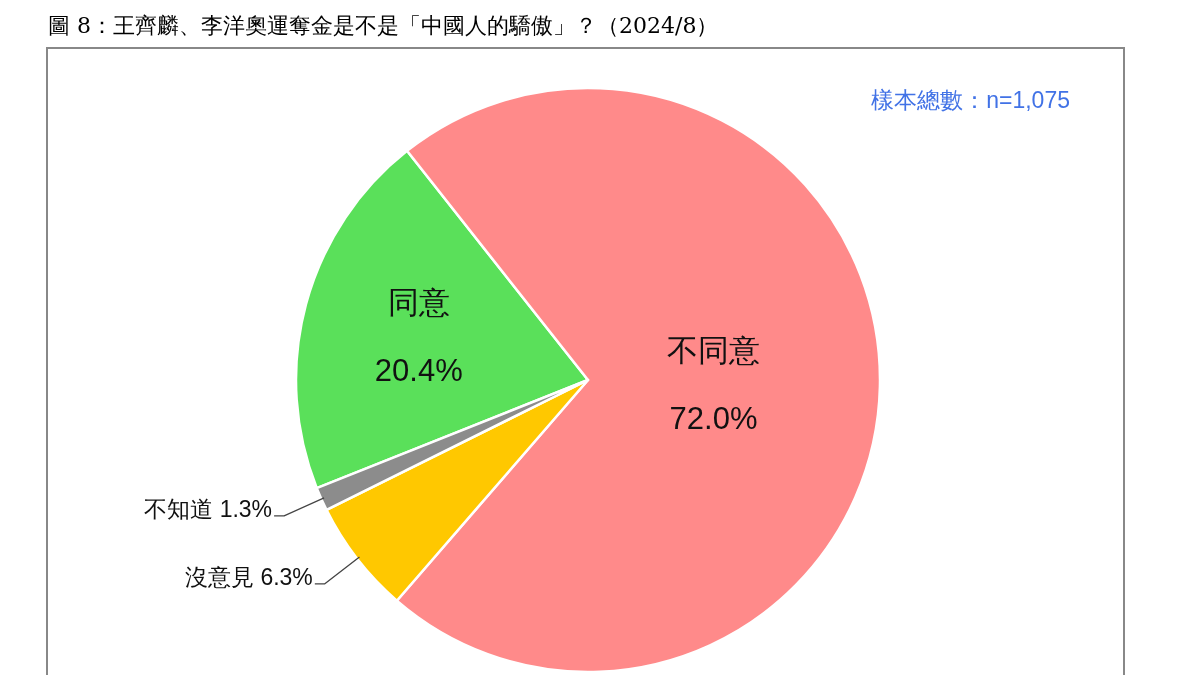  Describe the element at coordinates (383, 25) in the screenshot. I see `chart-title: 圖 8：王齊麟、李洋奧運奪金是不是「中國人的驕傲」？（2024/8）` at that location.